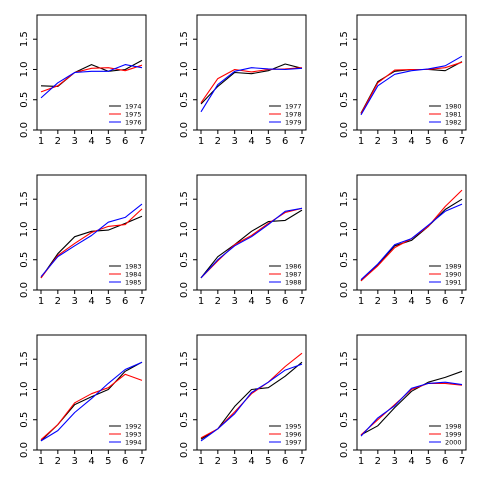 This screenshot has width=480, height=480. I want to click on legend-label-1991: 1991, so click(453, 282).